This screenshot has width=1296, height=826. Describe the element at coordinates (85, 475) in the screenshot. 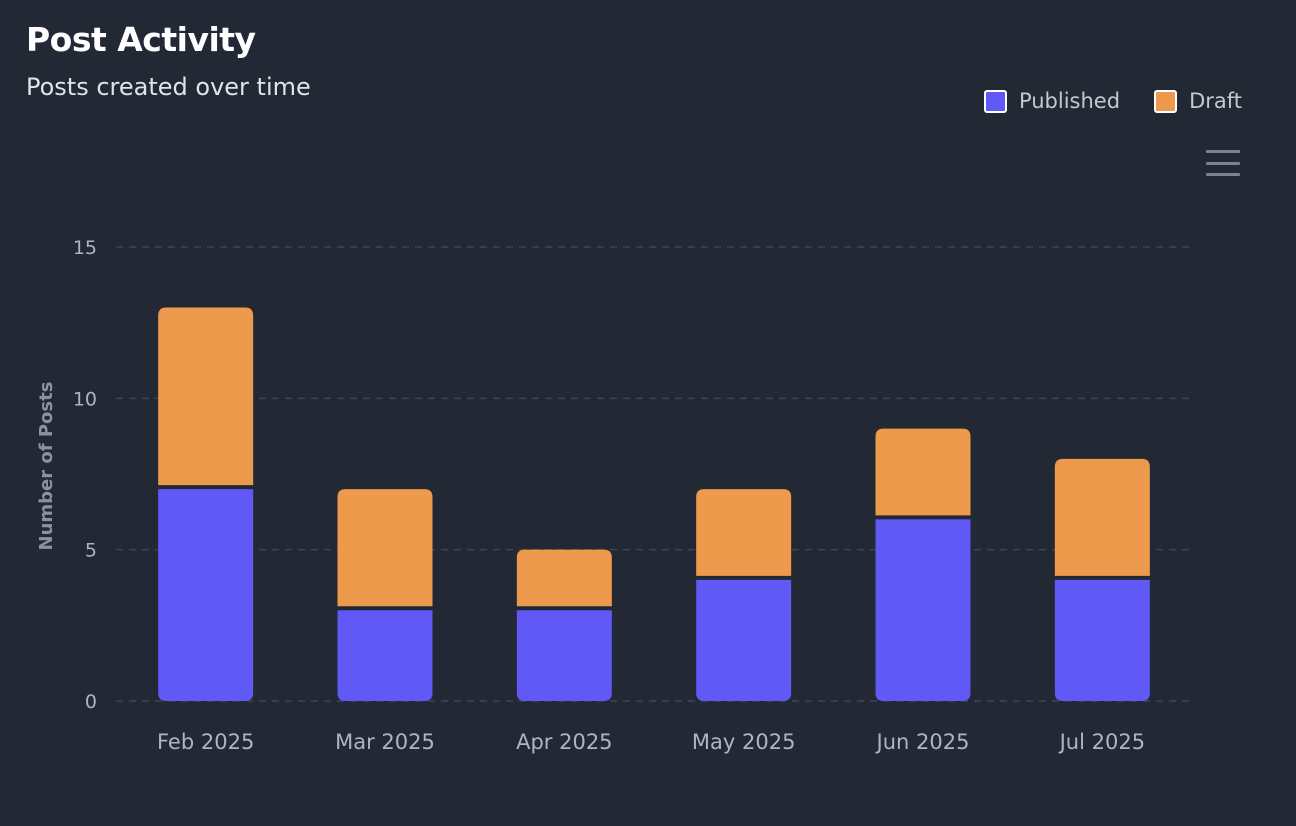

I see `y-axis-ticks: 0 5 10 15` at that location.